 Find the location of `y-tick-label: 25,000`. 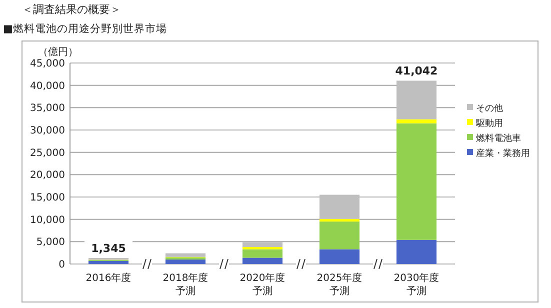

y-tick-label: 25,000 is located at coordinates (47, 153).